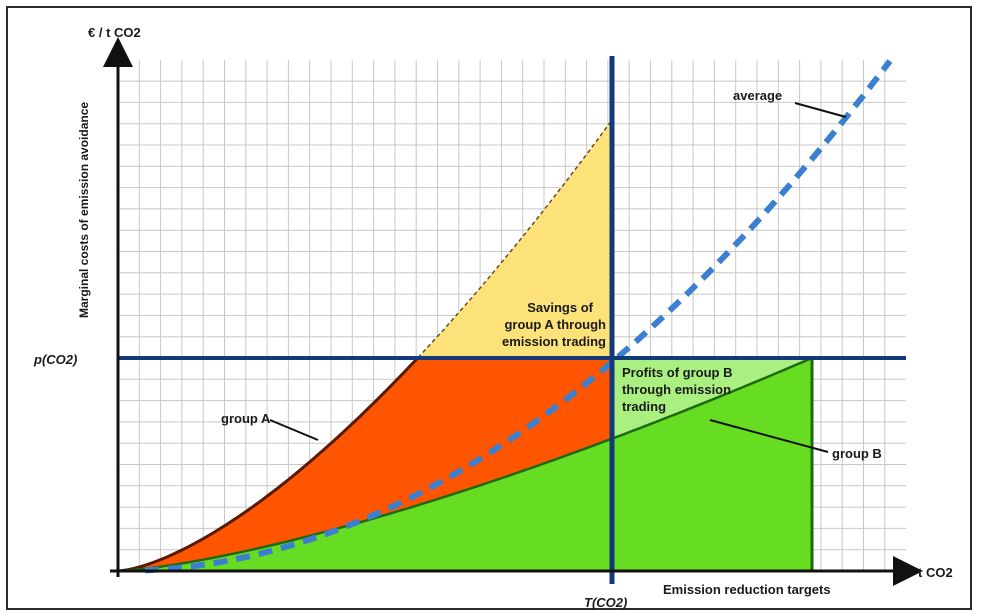  What do you see at coordinates (560, 307) in the screenshot?
I see `savings-annotation-line-1: Savings of` at bounding box center [560, 307].